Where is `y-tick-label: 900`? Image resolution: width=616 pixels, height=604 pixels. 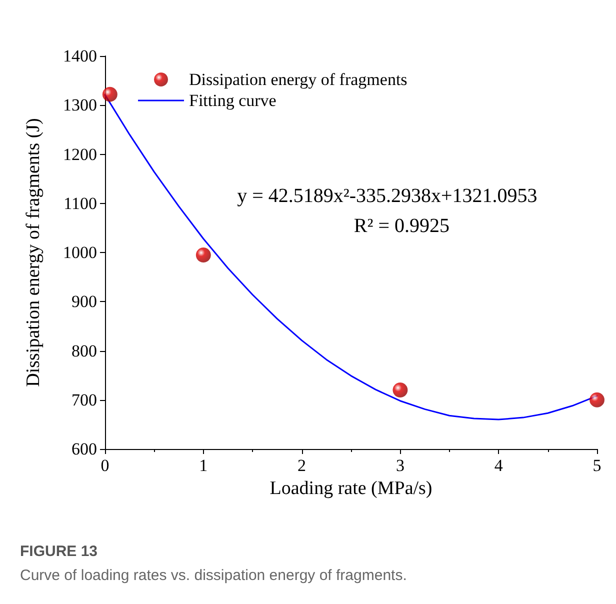 y-tick-label: 900 is located at coordinates (84, 302).